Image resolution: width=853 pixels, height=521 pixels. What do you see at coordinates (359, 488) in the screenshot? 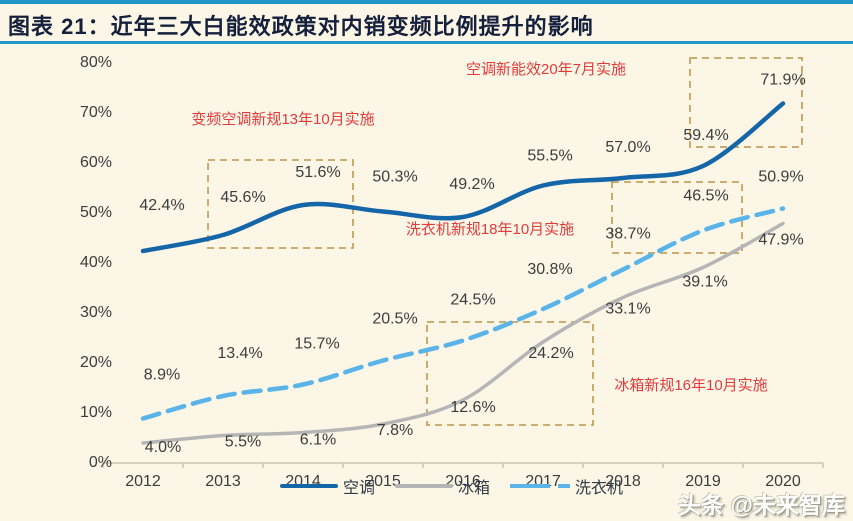
I see `legend-label-air-conditioner: 空调` at bounding box center [359, 488].